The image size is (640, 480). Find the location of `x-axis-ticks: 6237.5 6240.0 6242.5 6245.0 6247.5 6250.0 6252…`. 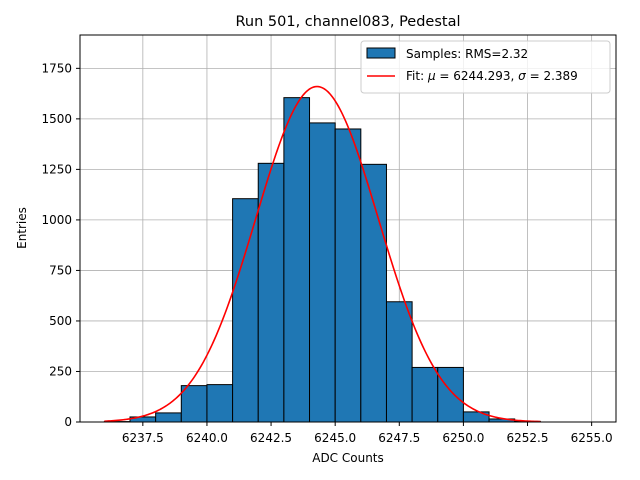

x-axis-ticks: 6237.5 6240.0 6242.5 6245.0 6247.5 6250.0 6252… is located at coordinates (367, 433).